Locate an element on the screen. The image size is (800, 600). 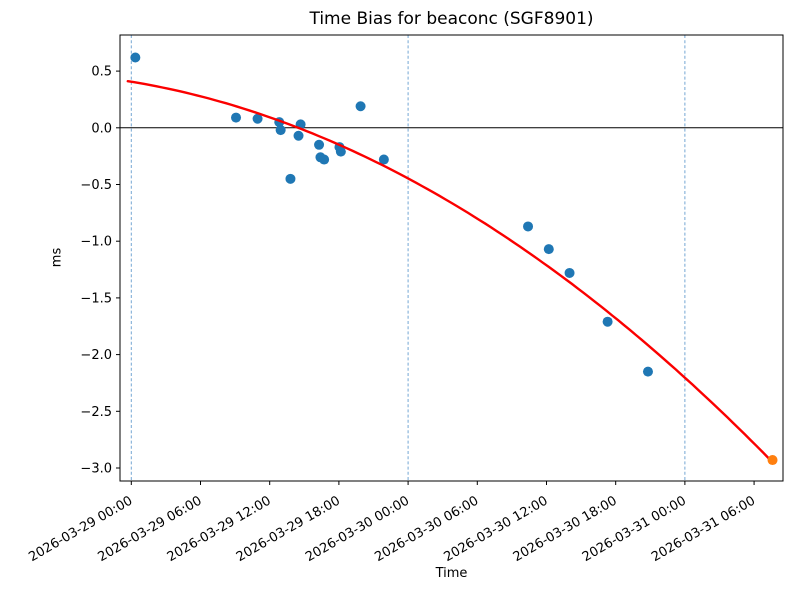
y-tick-label: −1.0 is located at coordinates (96, 242).